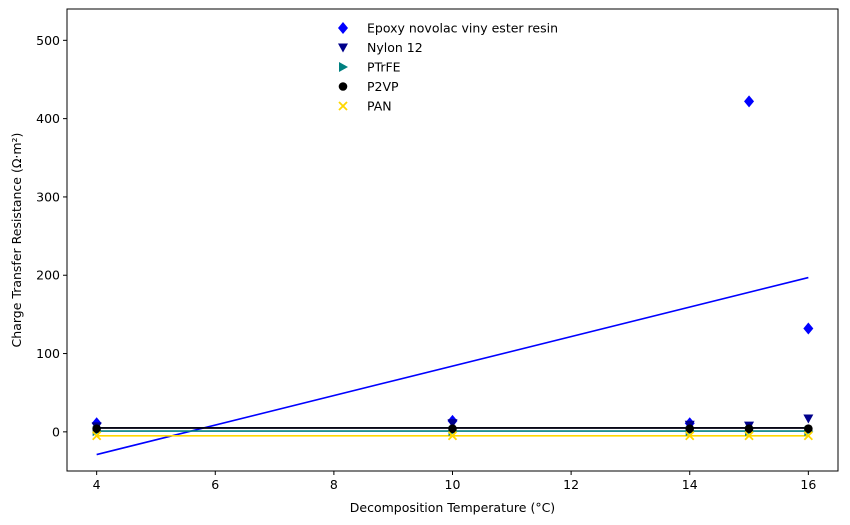  I want to click on y-tick-label: 100, so click(48, 353).